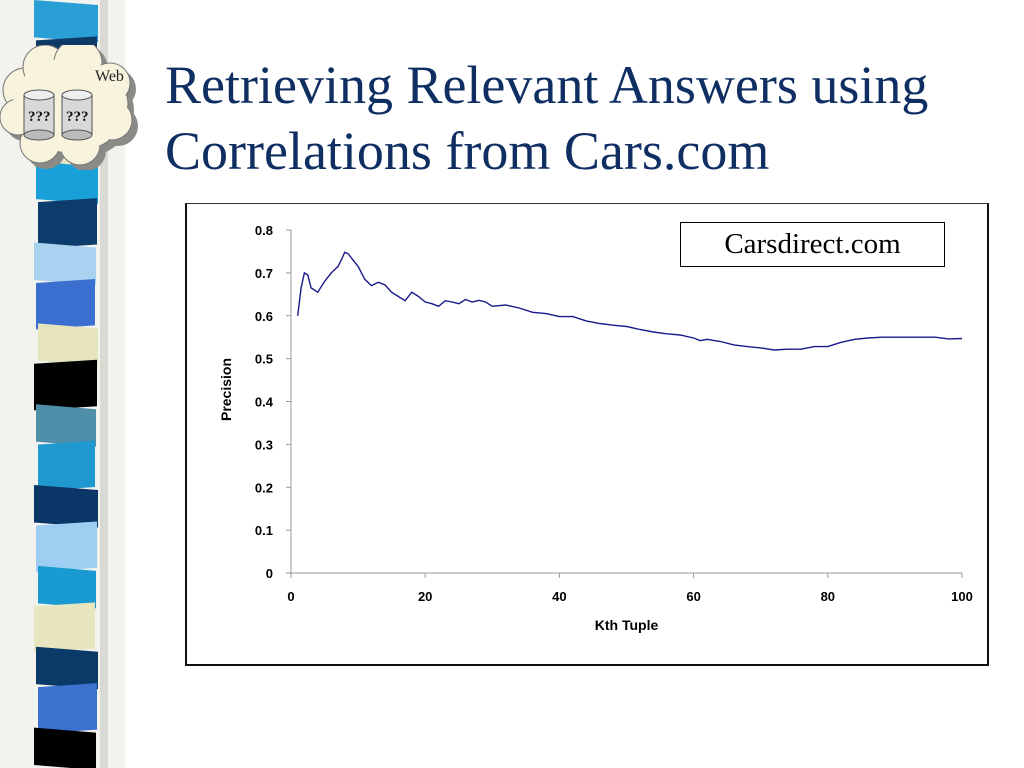 This screenshot has width=1024, height=768. I want to click on precision-line, so click(630, 301).